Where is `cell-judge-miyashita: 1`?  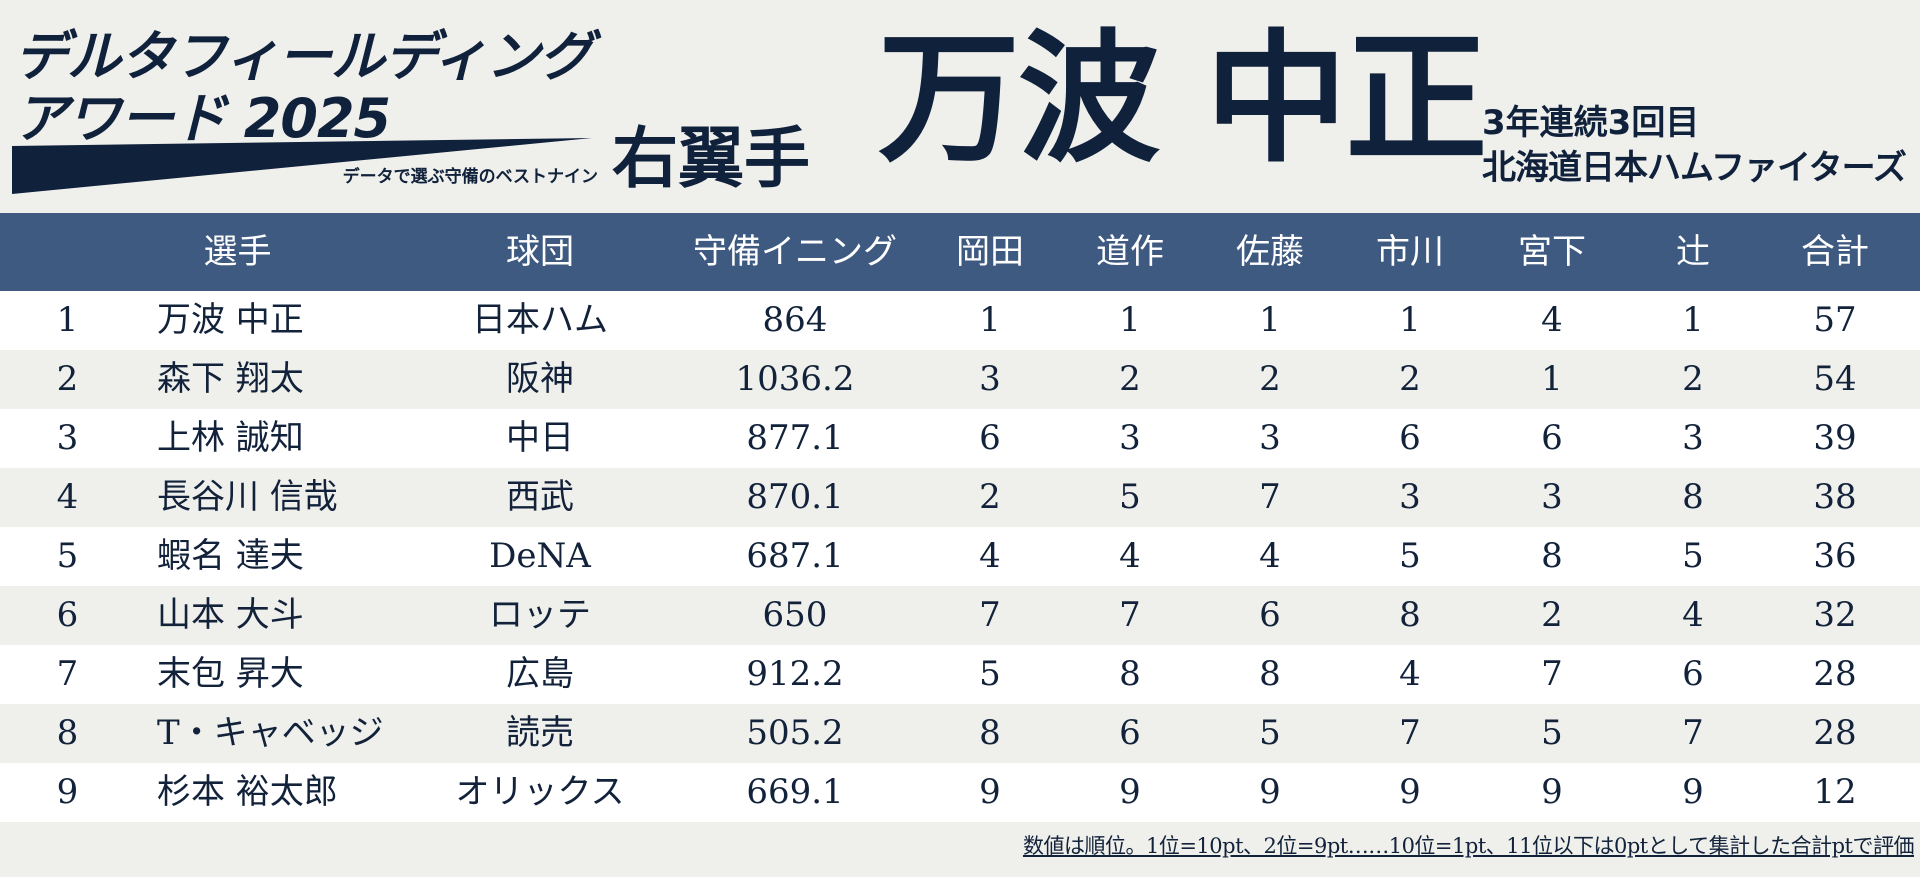 cell-judge-miyashita: 1 is located at coordinates (1552, 379).